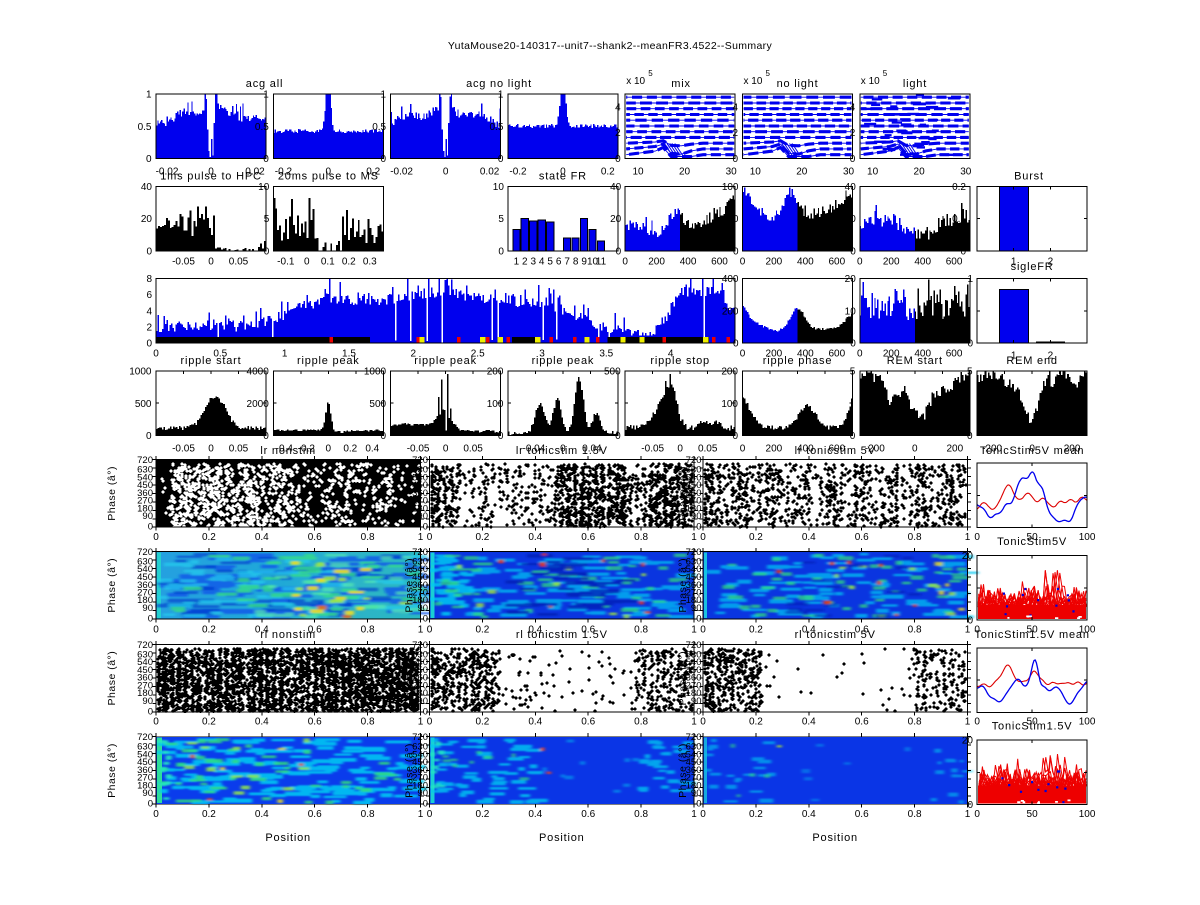  Describe the element at coordinates (143, 404) in the screenshot. I see `svg-text: 500` at that location.